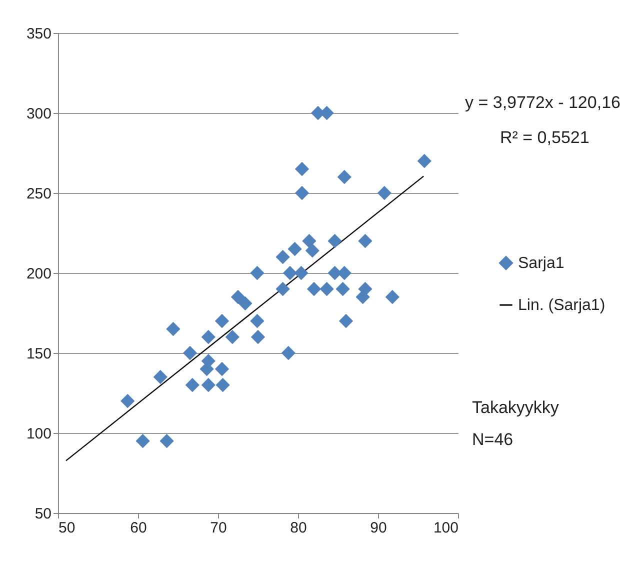 The width and height of the screenshot is (640, 576). I want to click on x-tick-label: 80, so click(298, 528).